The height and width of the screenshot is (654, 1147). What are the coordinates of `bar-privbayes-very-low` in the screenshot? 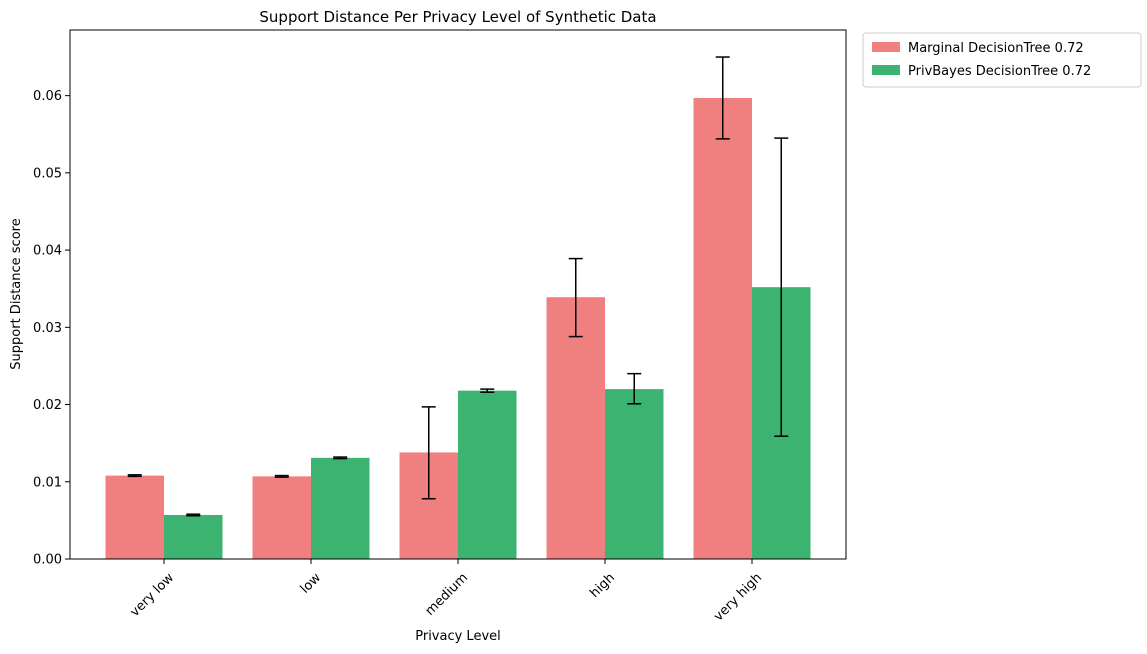 It's located at (193, 536).